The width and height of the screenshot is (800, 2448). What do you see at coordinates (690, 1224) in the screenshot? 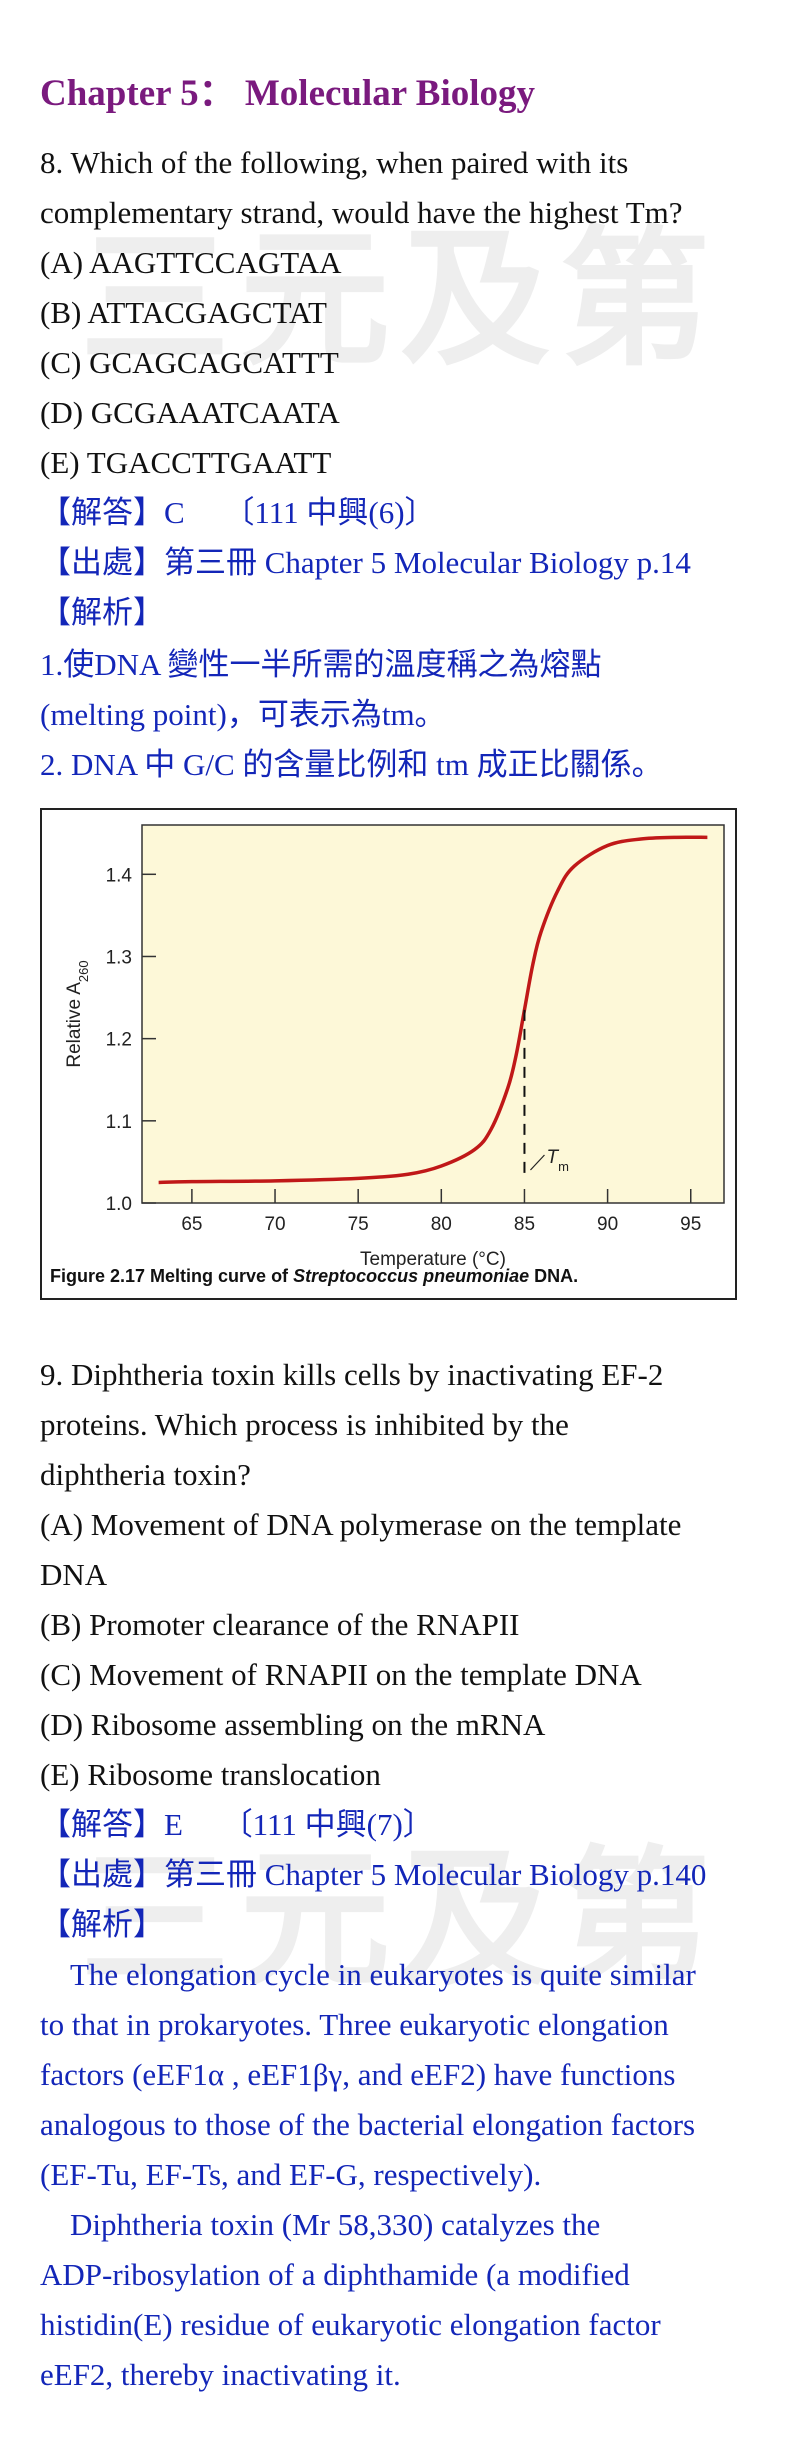
I see `x-tick-label: 95` at bounding box center [690, 1224].